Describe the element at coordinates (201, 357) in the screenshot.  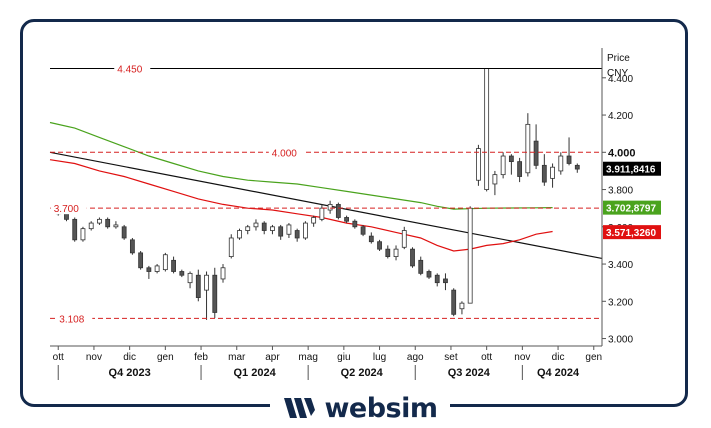
I see `x-month-label: feb` at that location.